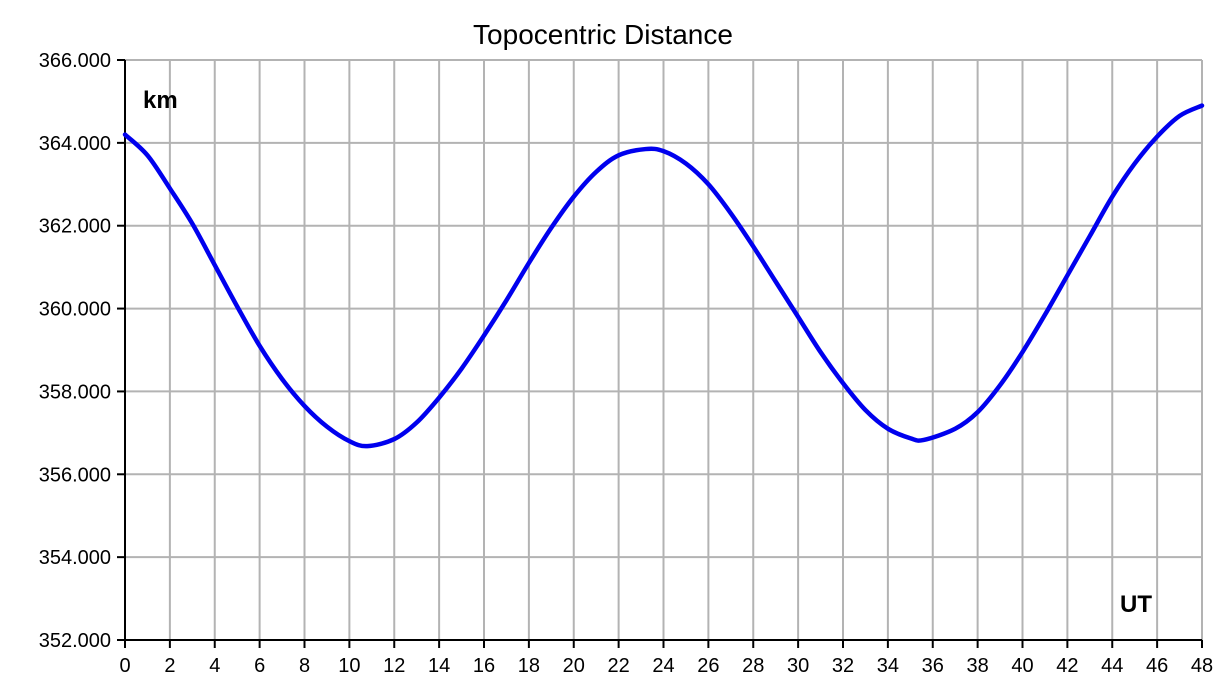 This screenshot has width=1224, height=692. What do you see at coordinates (798, 666) in the screenshot?
I see `x-tick-label: 30` at bounding box center [798, 666].